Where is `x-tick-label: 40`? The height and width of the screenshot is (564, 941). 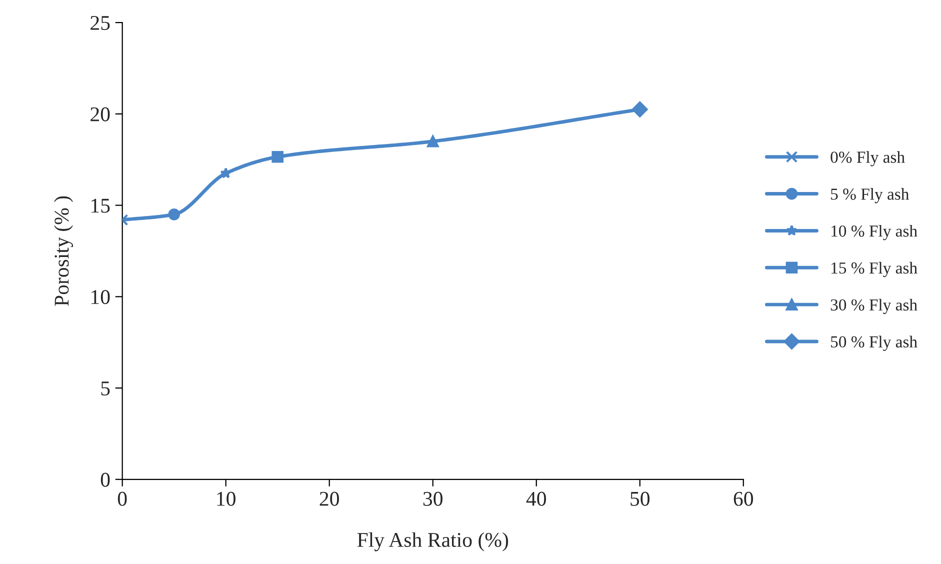
x-tick-label: 40 is located at coordinates (536, 499).